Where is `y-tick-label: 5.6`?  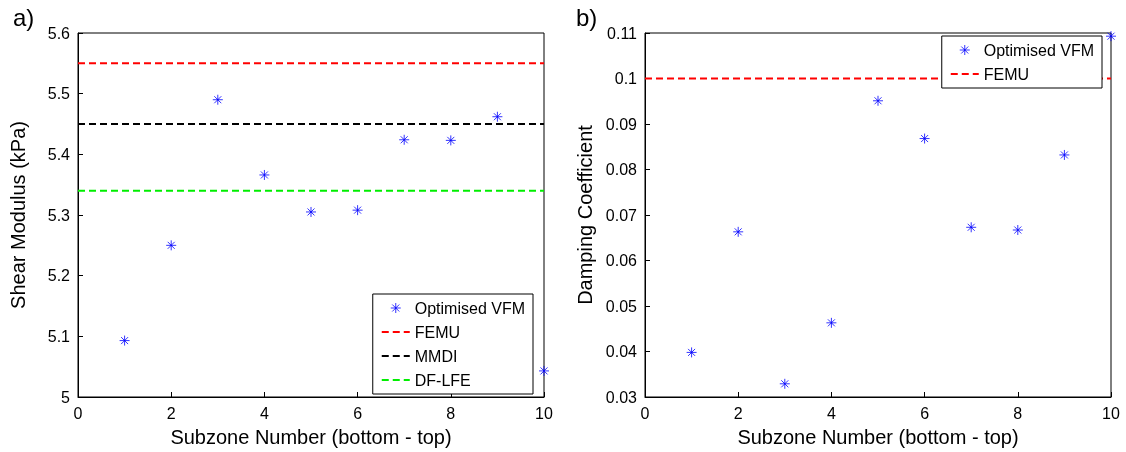
y-tick-label: 5.6 is located at coordinates (59, 33).